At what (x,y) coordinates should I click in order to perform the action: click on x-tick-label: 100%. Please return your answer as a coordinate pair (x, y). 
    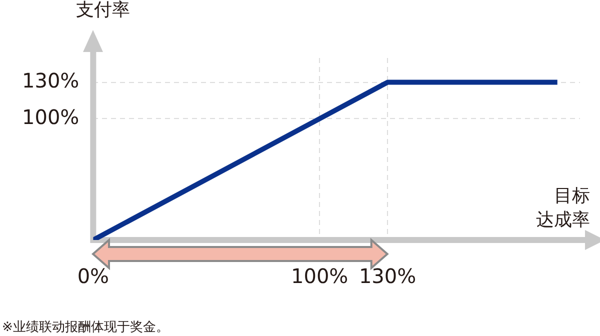
    Looking at the image, I should click on (319, 276).